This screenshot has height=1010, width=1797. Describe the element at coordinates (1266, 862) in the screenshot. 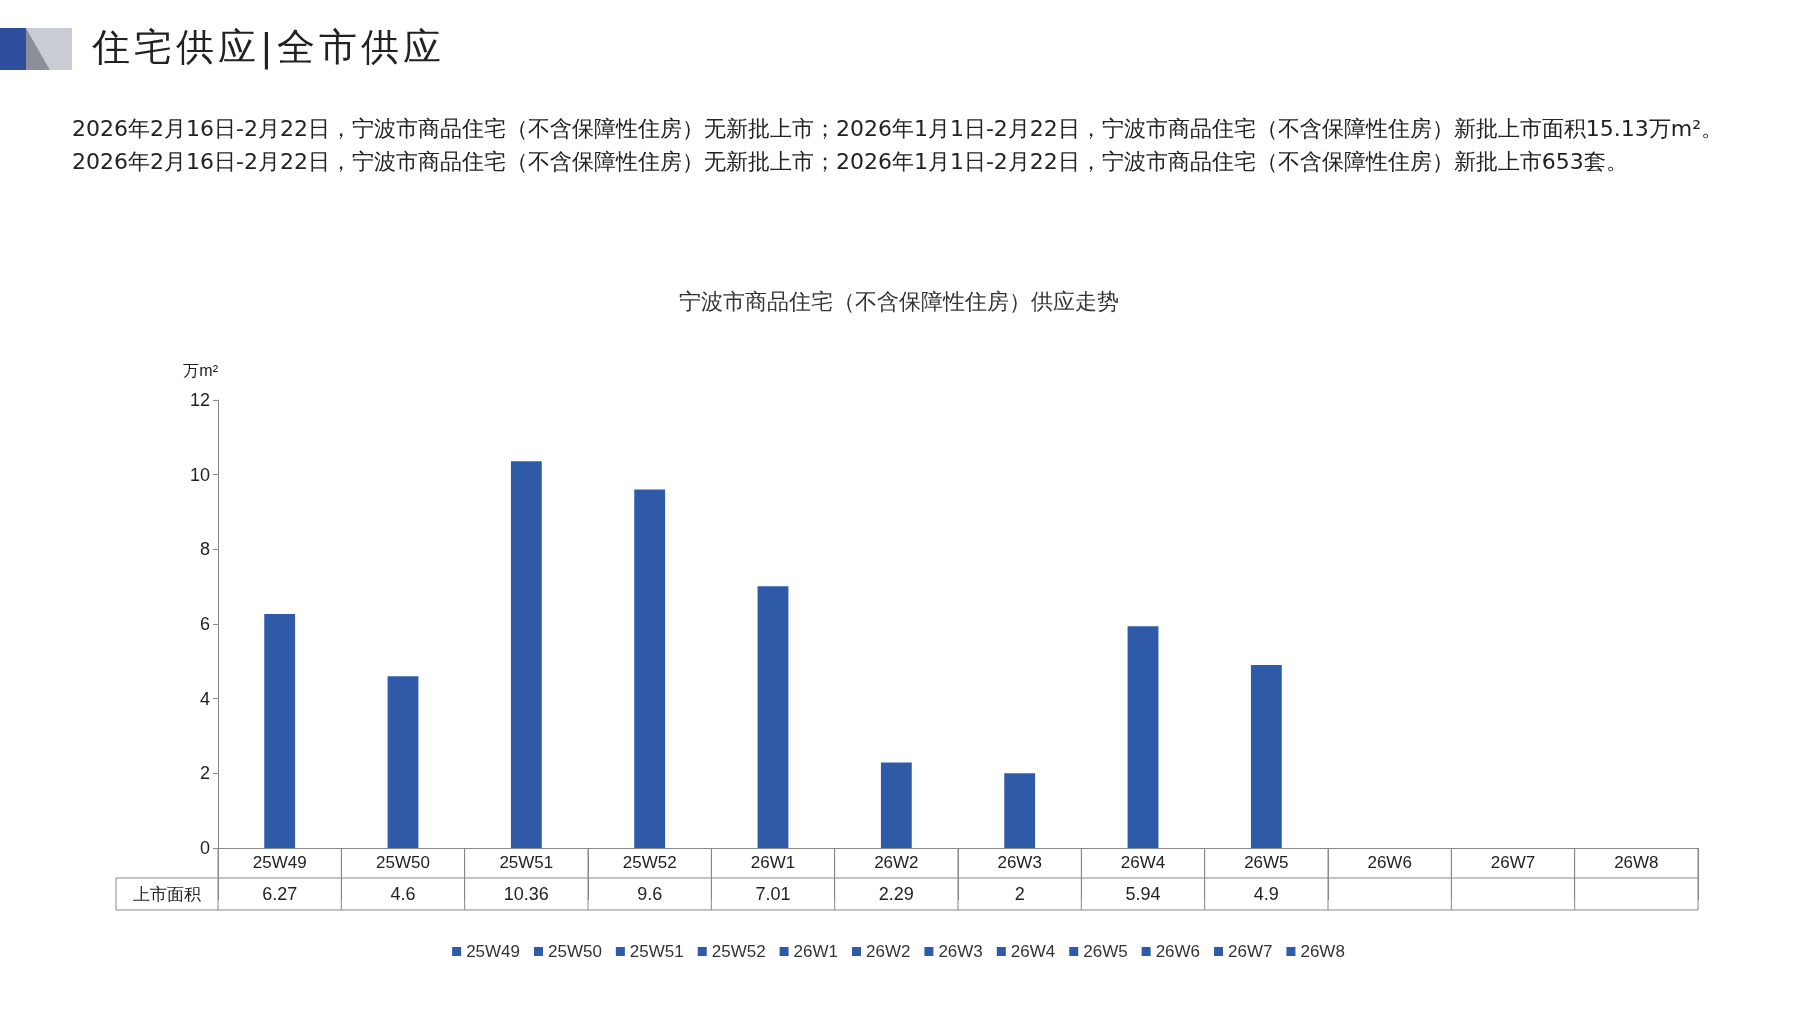

I see `x-tick-label: 26W5` at that location.